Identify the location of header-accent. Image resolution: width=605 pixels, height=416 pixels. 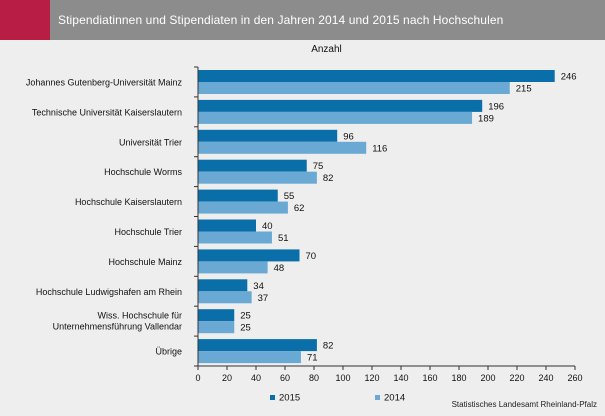
(25, 20).